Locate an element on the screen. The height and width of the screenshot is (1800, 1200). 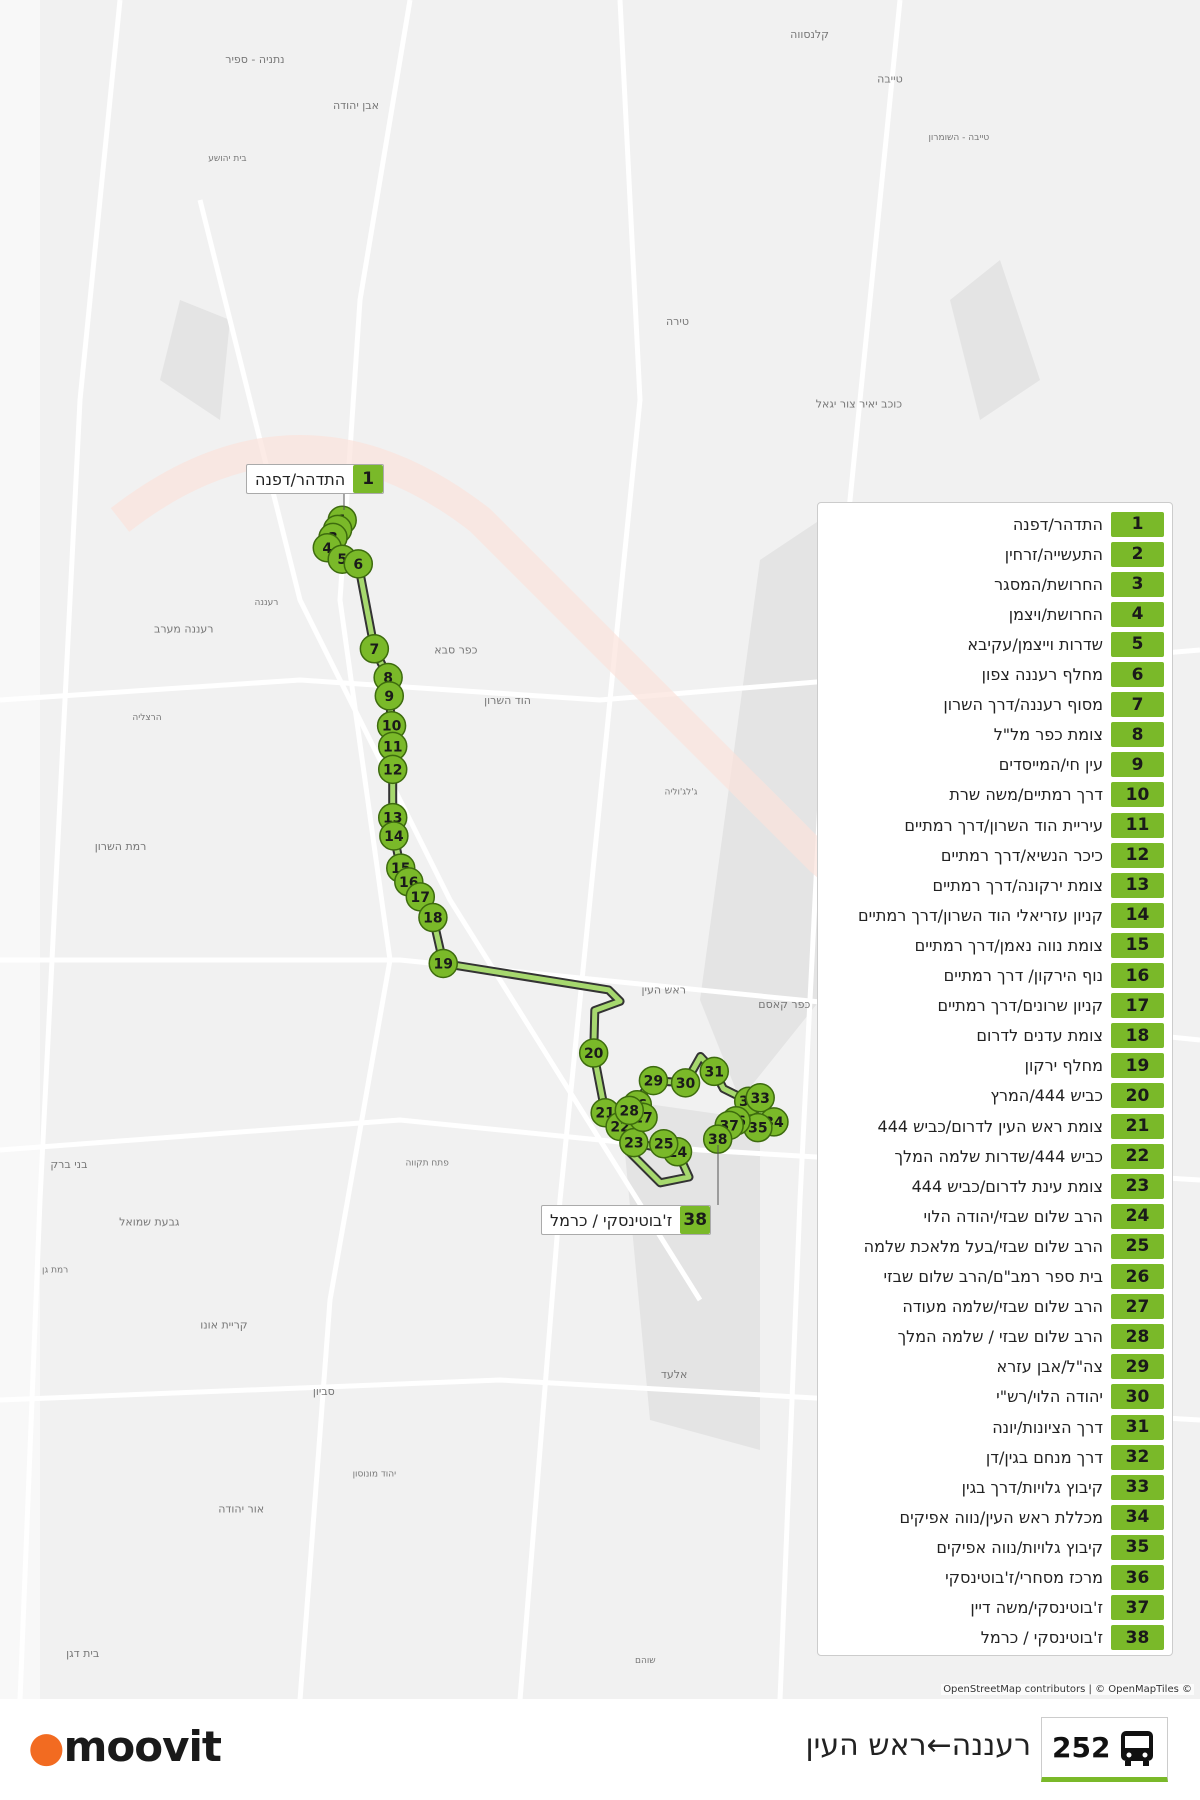
stop-row: 28 הרב שלום שבזי / שלמה המלך is located at coordinates (1031, 1337).